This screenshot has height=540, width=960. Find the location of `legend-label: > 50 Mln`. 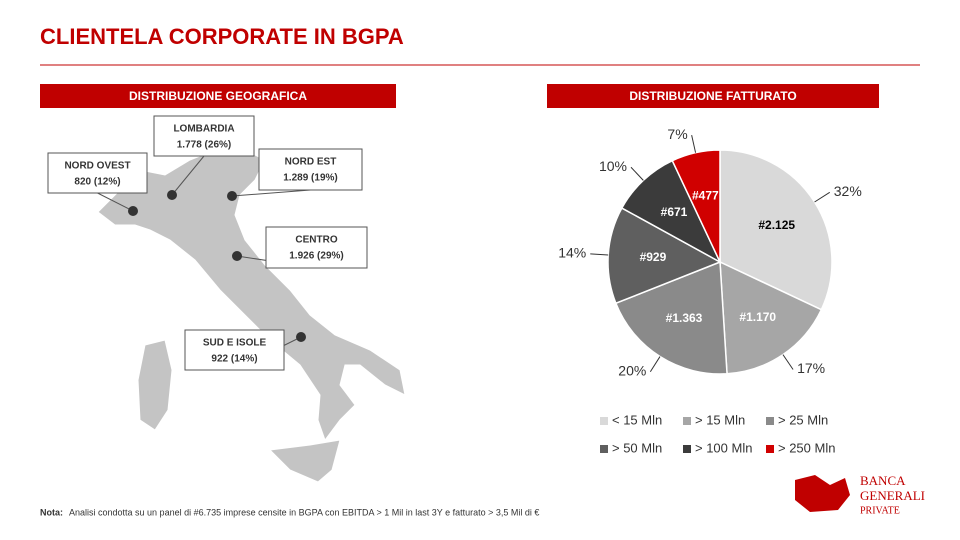

legend-label: > 50 Mln is located at coordinates (637, 447).